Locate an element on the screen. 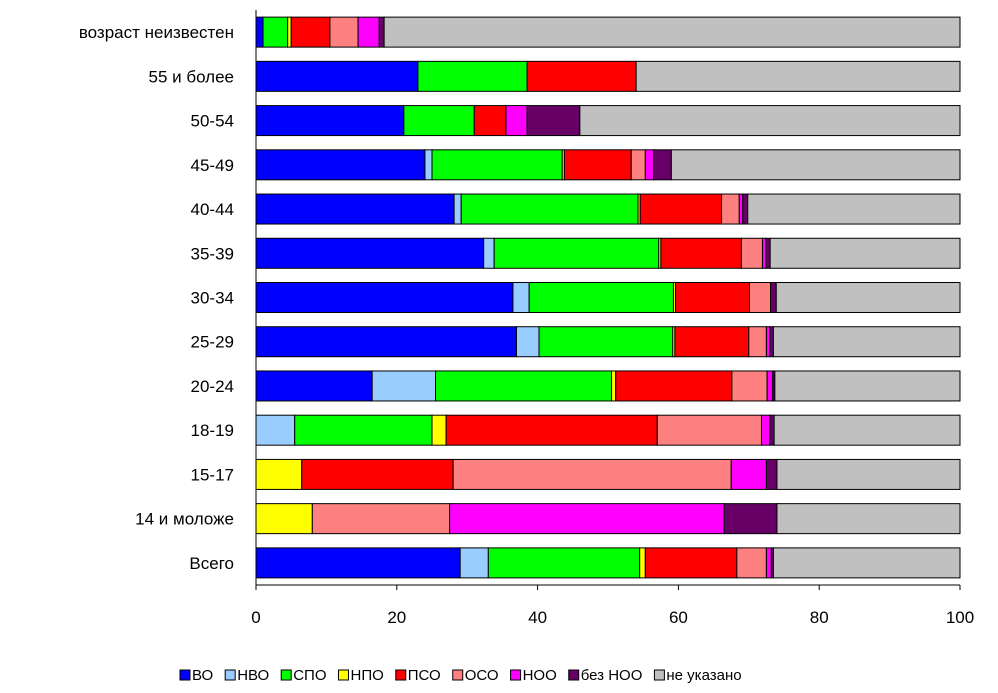 The image size is (998, 693). category-label: 50-54 is located at coordinates (212, 121).